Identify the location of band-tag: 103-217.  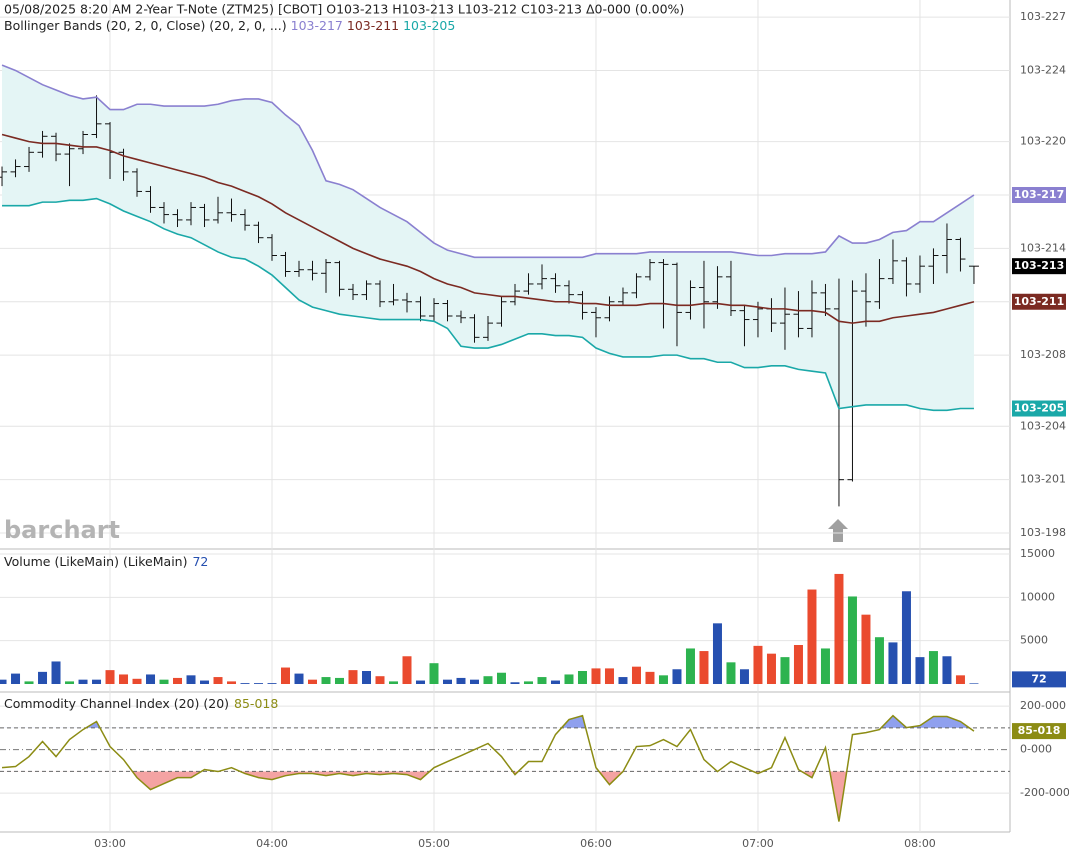
(1039, 194).